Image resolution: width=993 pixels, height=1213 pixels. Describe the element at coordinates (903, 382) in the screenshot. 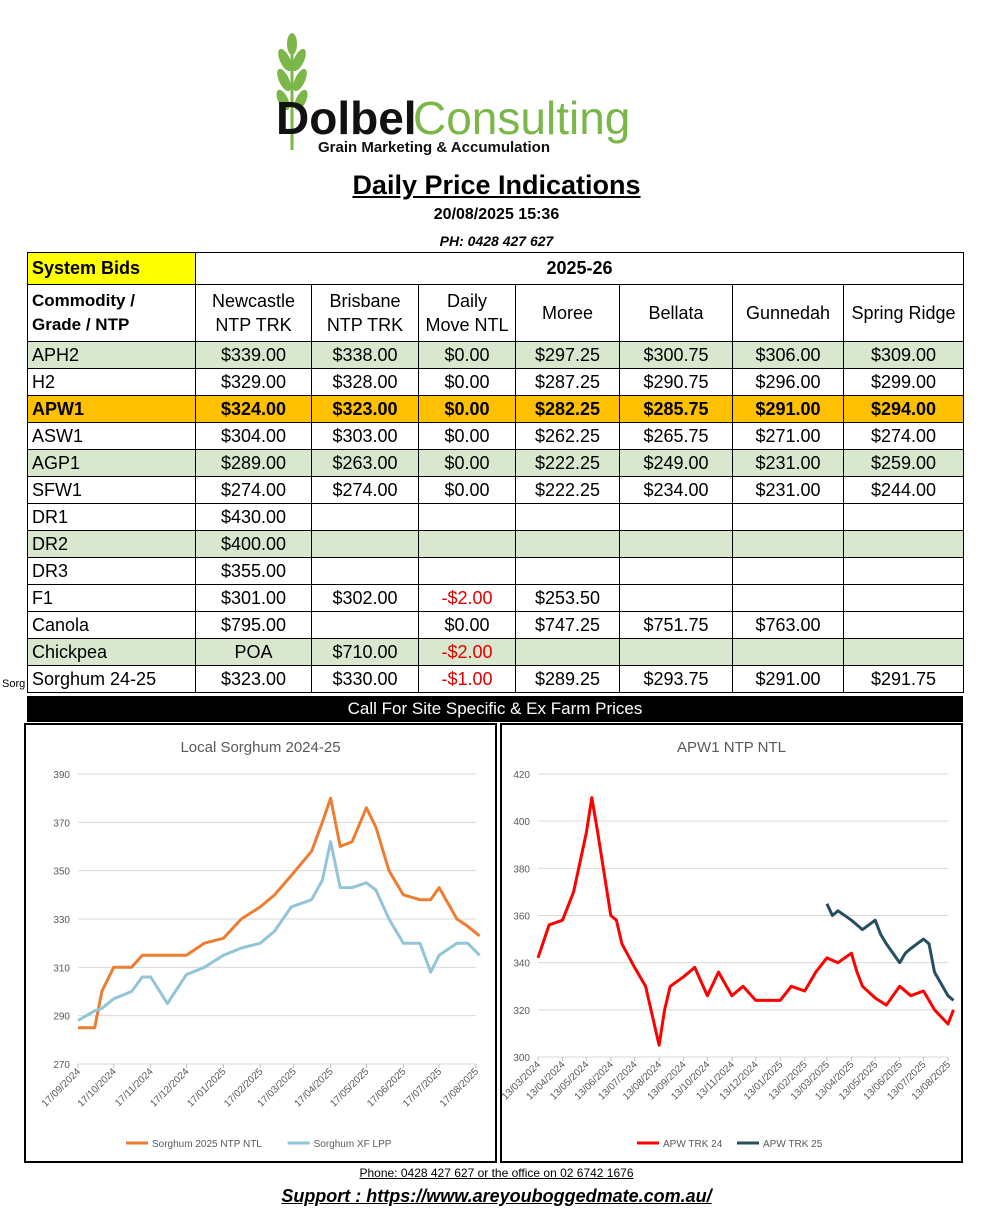

I see `cell-spring-ridge: $299.00` at that location.